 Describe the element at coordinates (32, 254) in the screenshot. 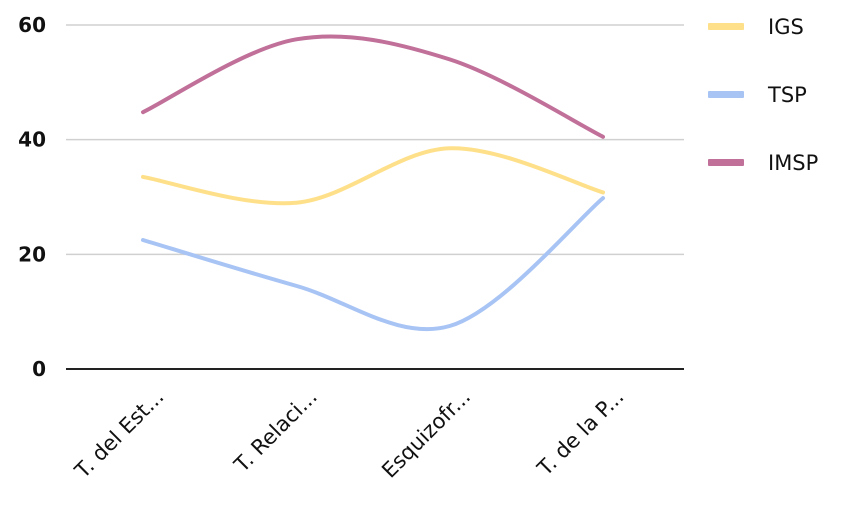

I see `y-tick-label: 20` at that location.